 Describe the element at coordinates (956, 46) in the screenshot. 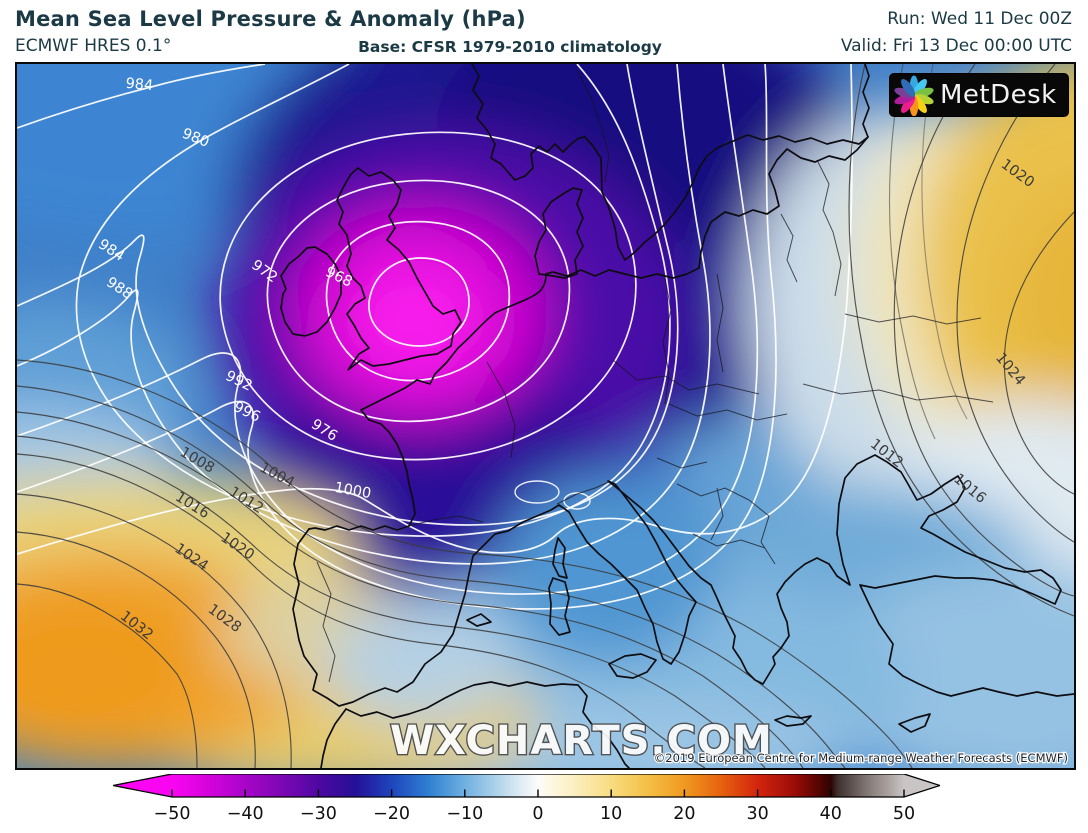

I see `valid-label: Valid: Fri 13 Dec 00:00 UTC` at that location.